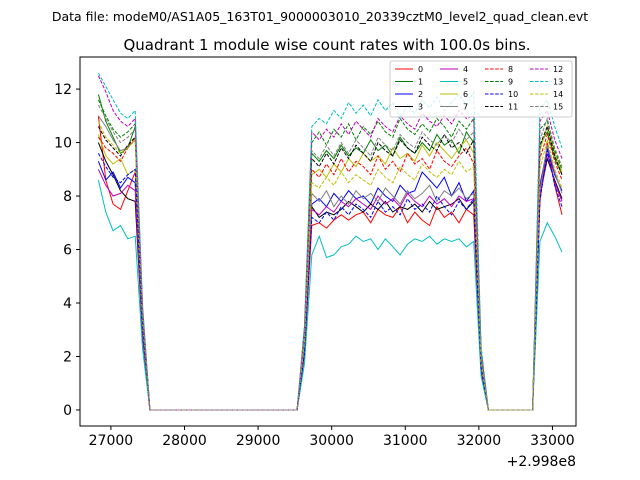 The height and width of the screenshot is (480, 640). Describe the element at coordinates (558, 94) in the screenshot. I see `legend-label: 14` at that location.